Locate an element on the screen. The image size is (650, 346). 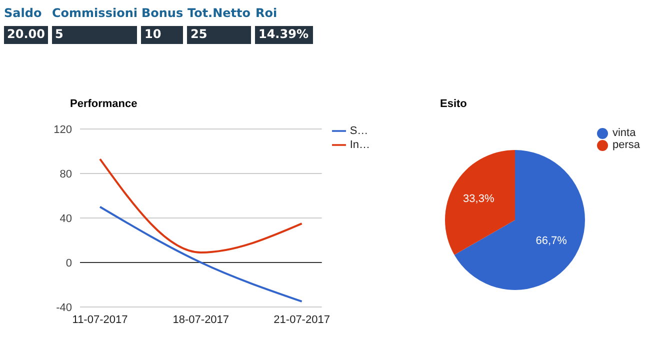
category-label: Saldo is located at coordinates (23, 14).